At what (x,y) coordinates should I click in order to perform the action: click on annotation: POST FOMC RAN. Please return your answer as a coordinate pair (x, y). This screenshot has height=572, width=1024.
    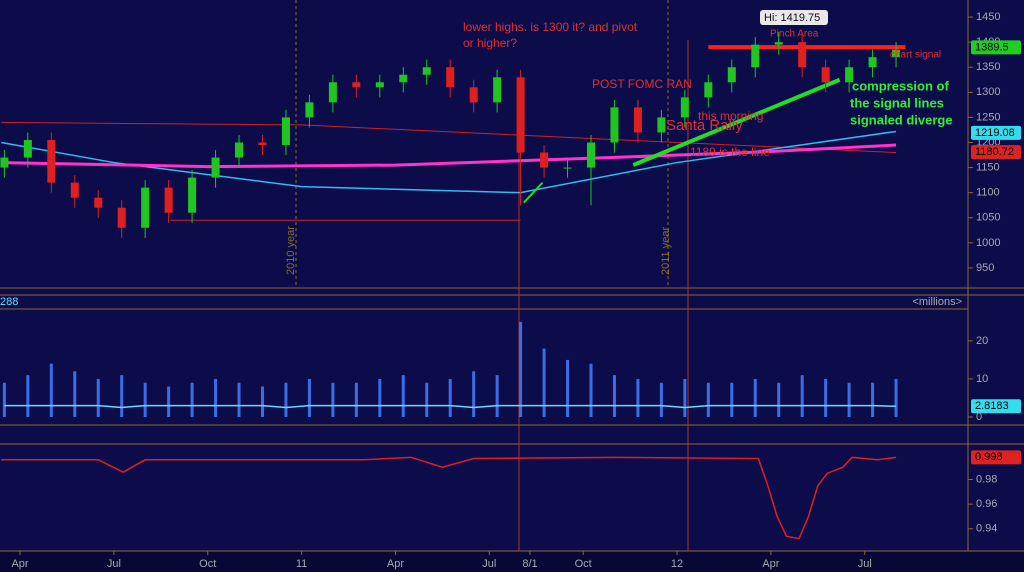
    Looking at the image, I should click on (642, 84).